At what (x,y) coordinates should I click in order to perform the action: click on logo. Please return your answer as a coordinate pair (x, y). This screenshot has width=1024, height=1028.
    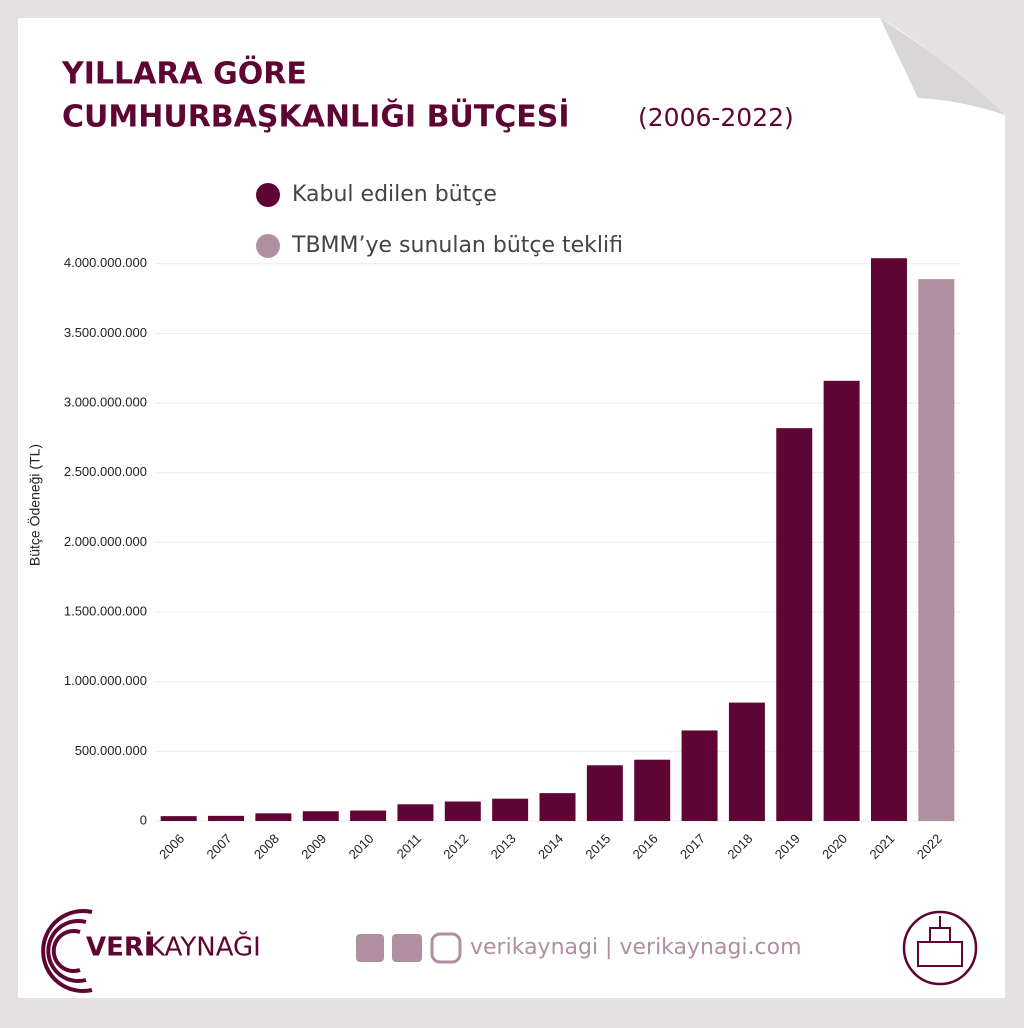
    Looking at the image, I should click on (67, 951).